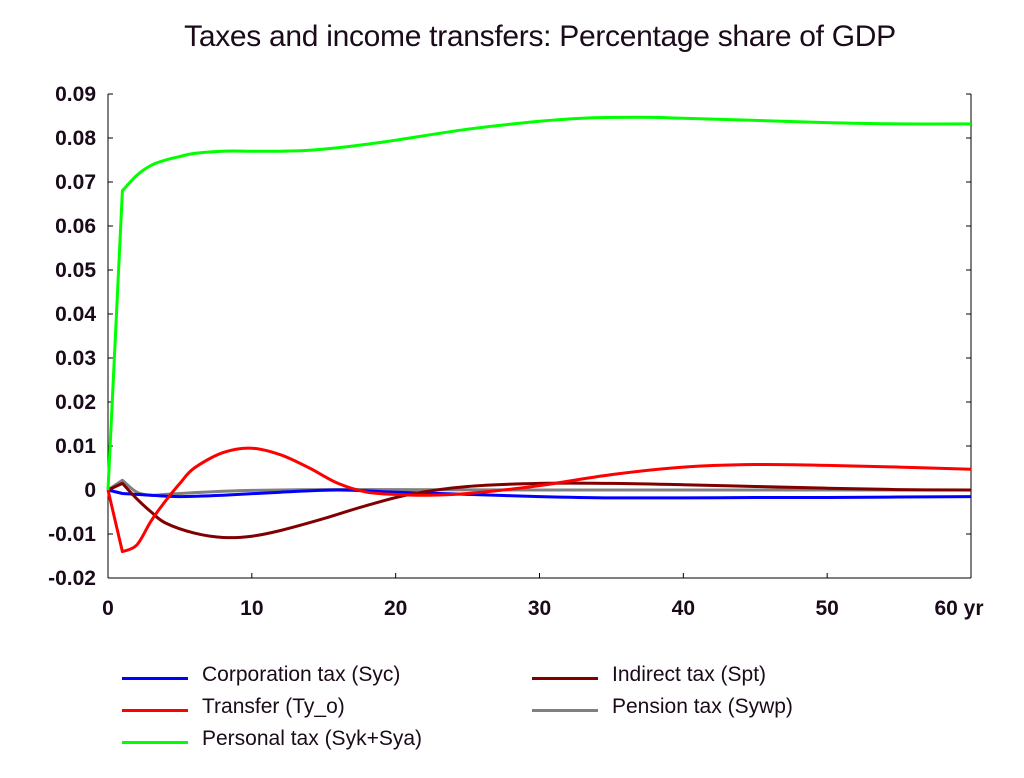 The width and height of the screenshot is (1024, 778). What do you see at coordinates (75, 402) in the screenshot?
I see `y-tick-label: 0.02` at bounding box center [75, 402].